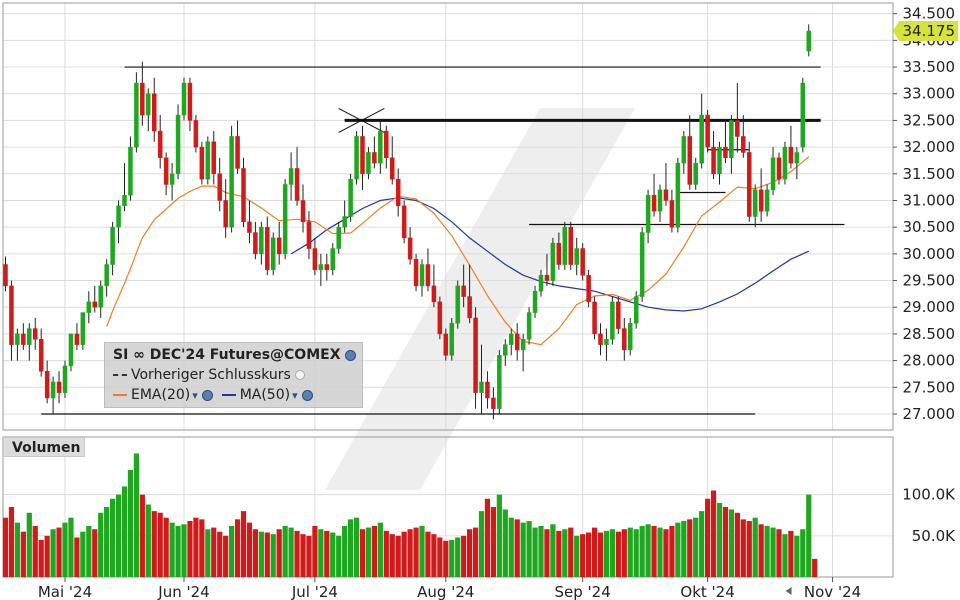  I want to click on price-tick-label: 33.000, so click(929, 94).